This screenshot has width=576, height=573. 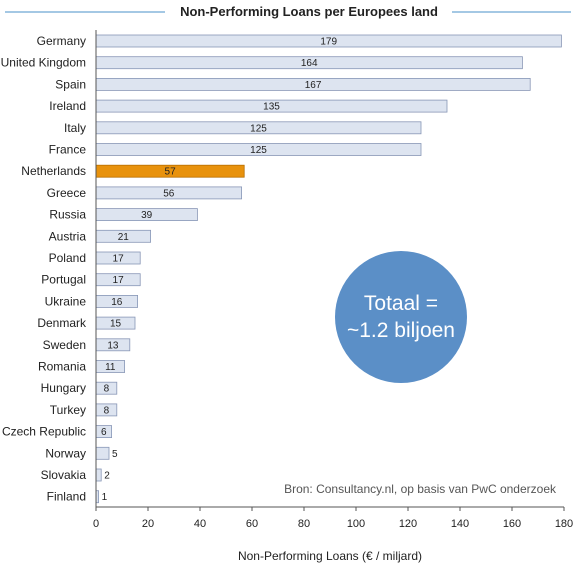 I want to click on value-label-ukraine: 16, so click(x=117, y=302).